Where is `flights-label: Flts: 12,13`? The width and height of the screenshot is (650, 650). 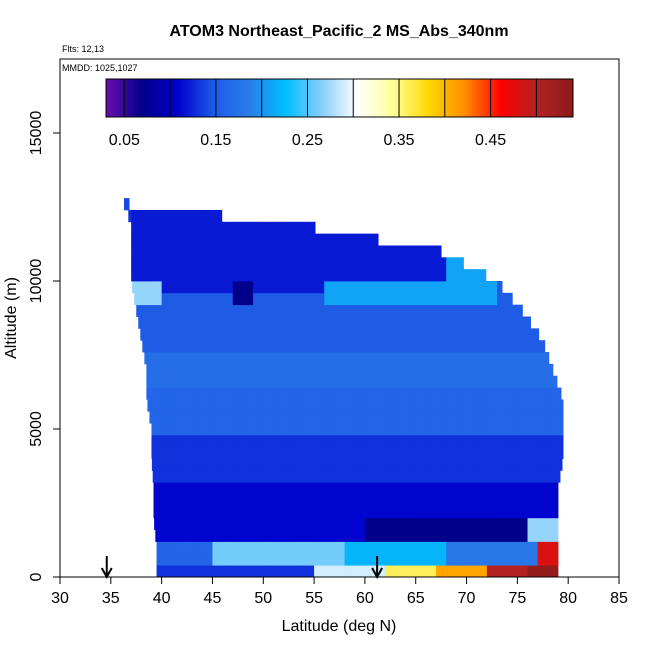
flights-label: Flts: 12,13 is located at coordinates (83, 49).